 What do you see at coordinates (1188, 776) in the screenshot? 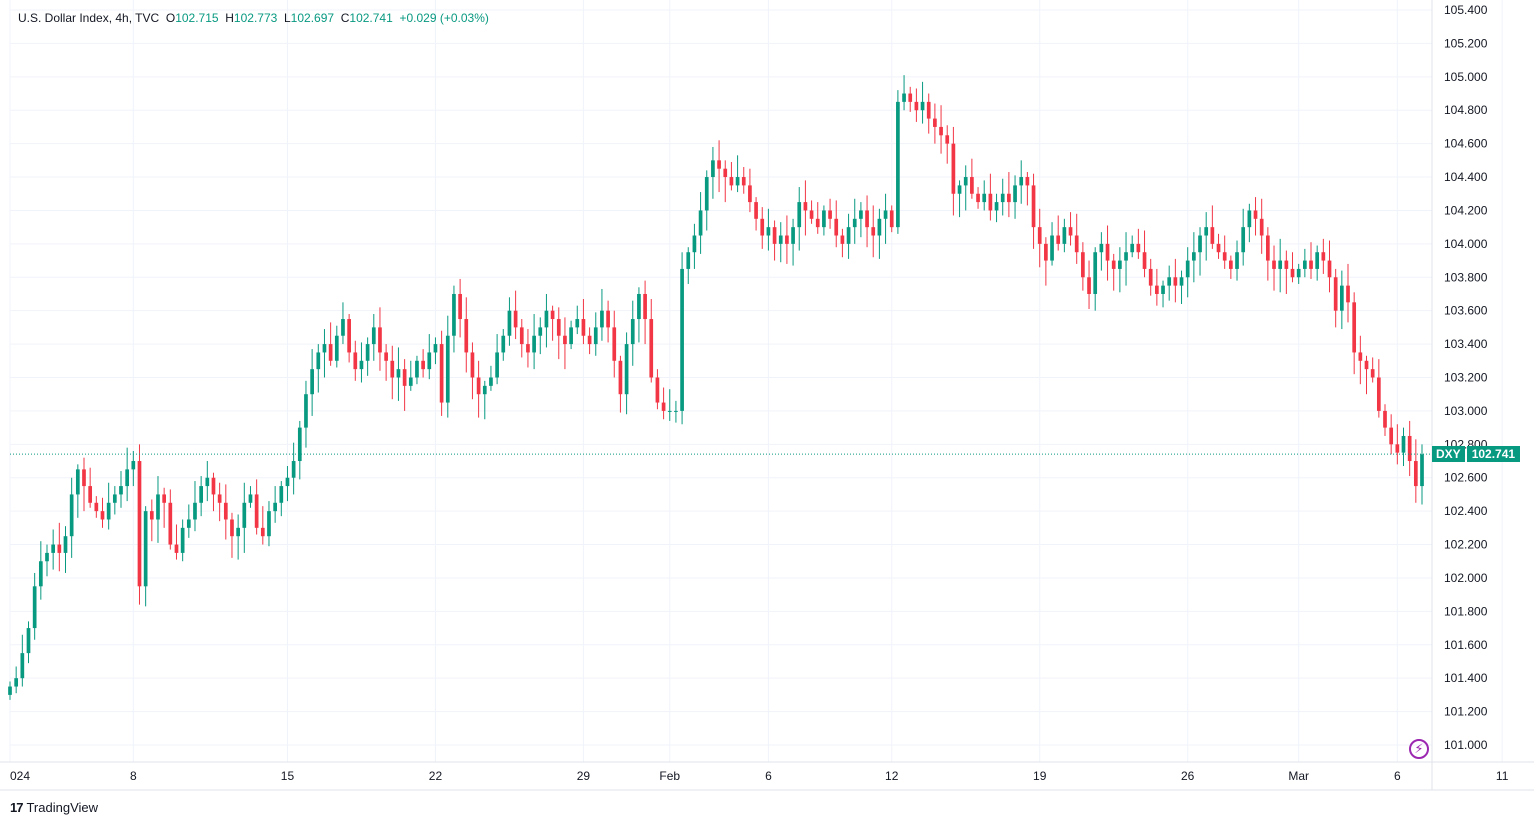
I see `x-tick-label: 26` at bounding box center [1188, 776].